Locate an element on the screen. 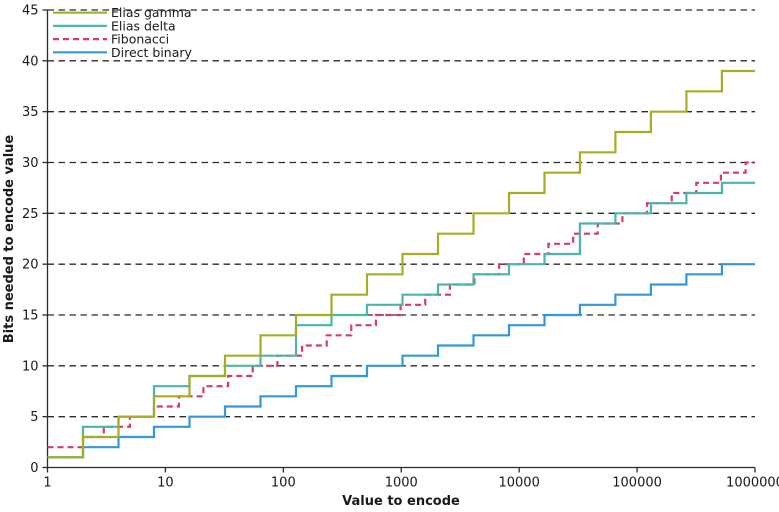 This screenshot has width=779, height=512. y-tick-label-45: 45 is located at coordinates (30, 11).